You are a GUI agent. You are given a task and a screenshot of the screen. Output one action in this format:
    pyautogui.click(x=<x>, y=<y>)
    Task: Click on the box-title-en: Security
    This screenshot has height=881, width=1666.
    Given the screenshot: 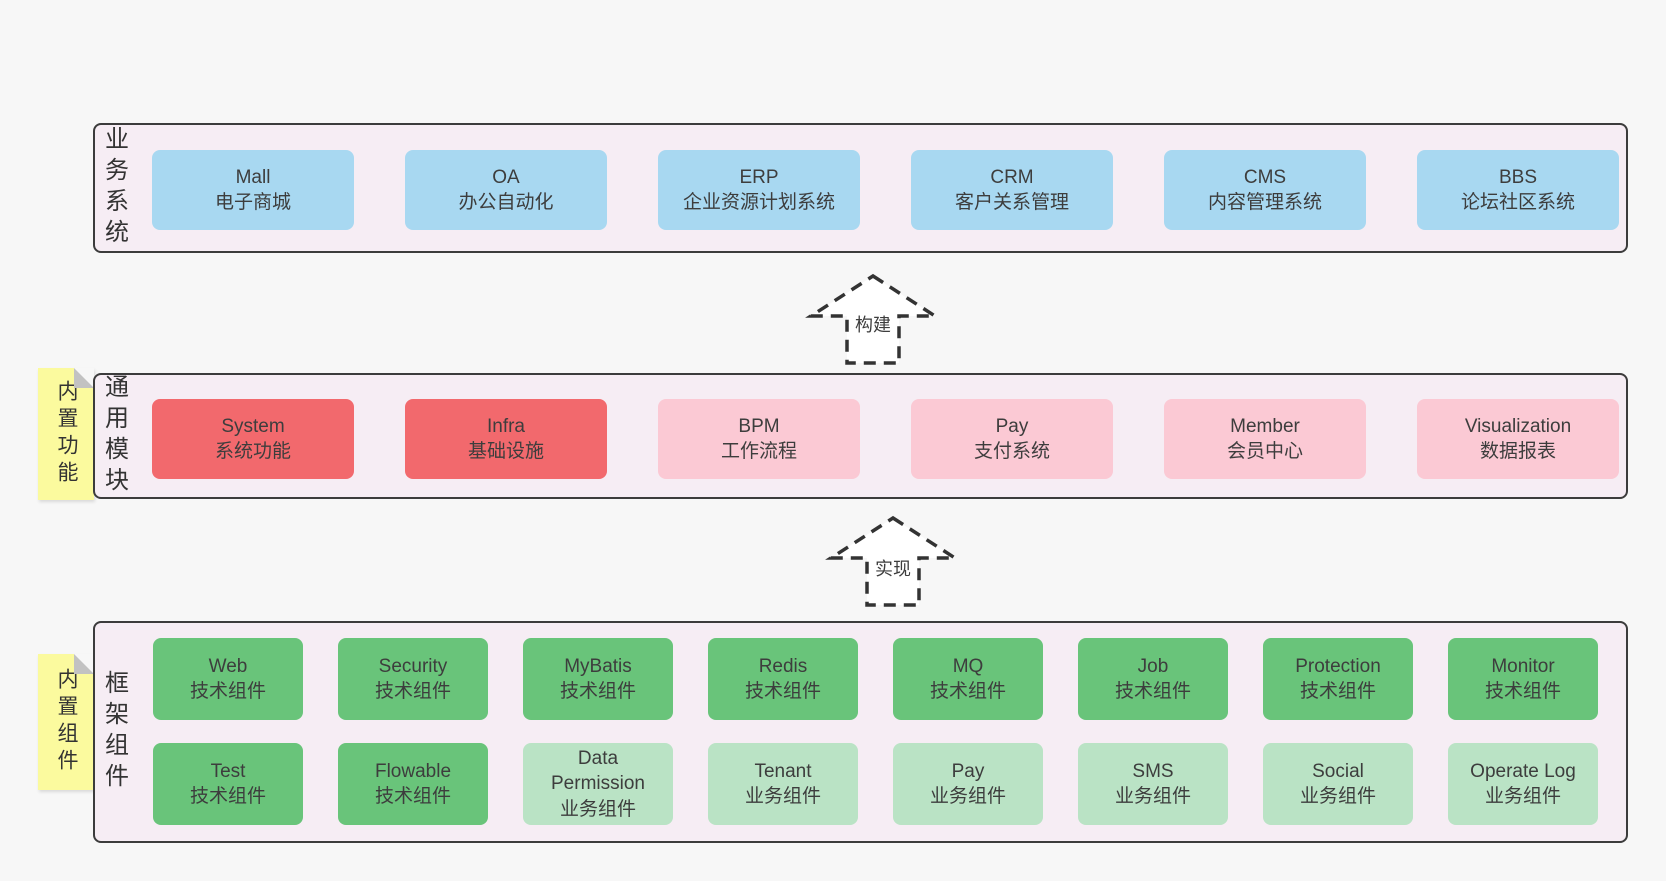 What is the action you would take?
    pyautogui.click(x=413, y=666)
    